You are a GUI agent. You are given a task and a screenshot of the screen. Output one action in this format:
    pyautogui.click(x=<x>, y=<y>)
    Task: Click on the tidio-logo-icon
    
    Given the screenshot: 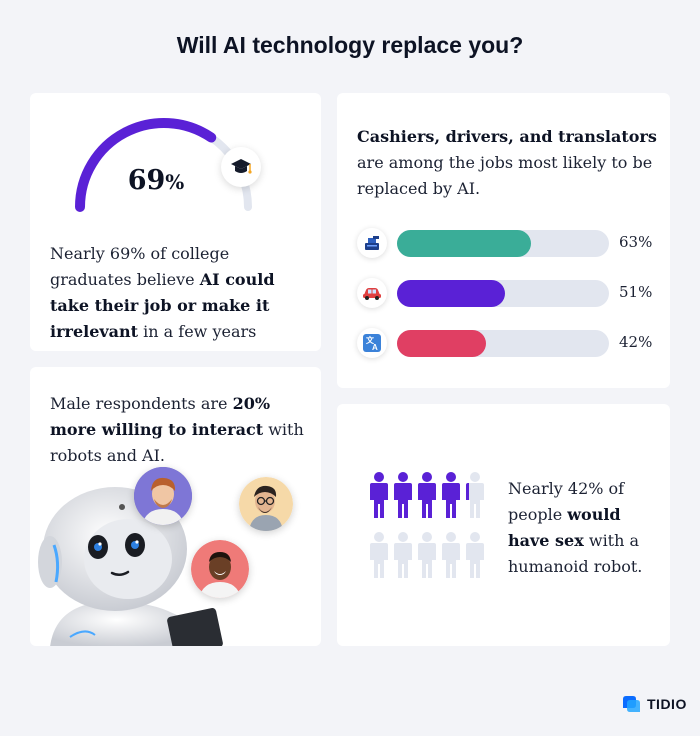 What is the action you would take?
    pyautogui.click(x=631, y=704)
    